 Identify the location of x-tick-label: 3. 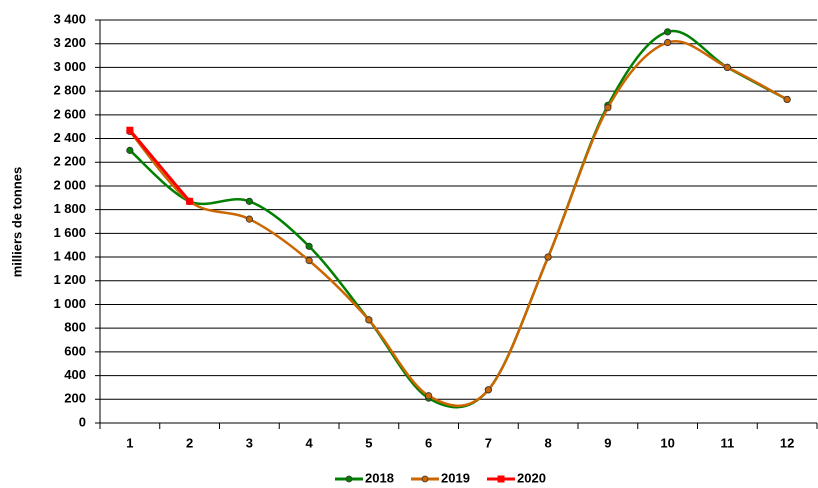
(249, 442).